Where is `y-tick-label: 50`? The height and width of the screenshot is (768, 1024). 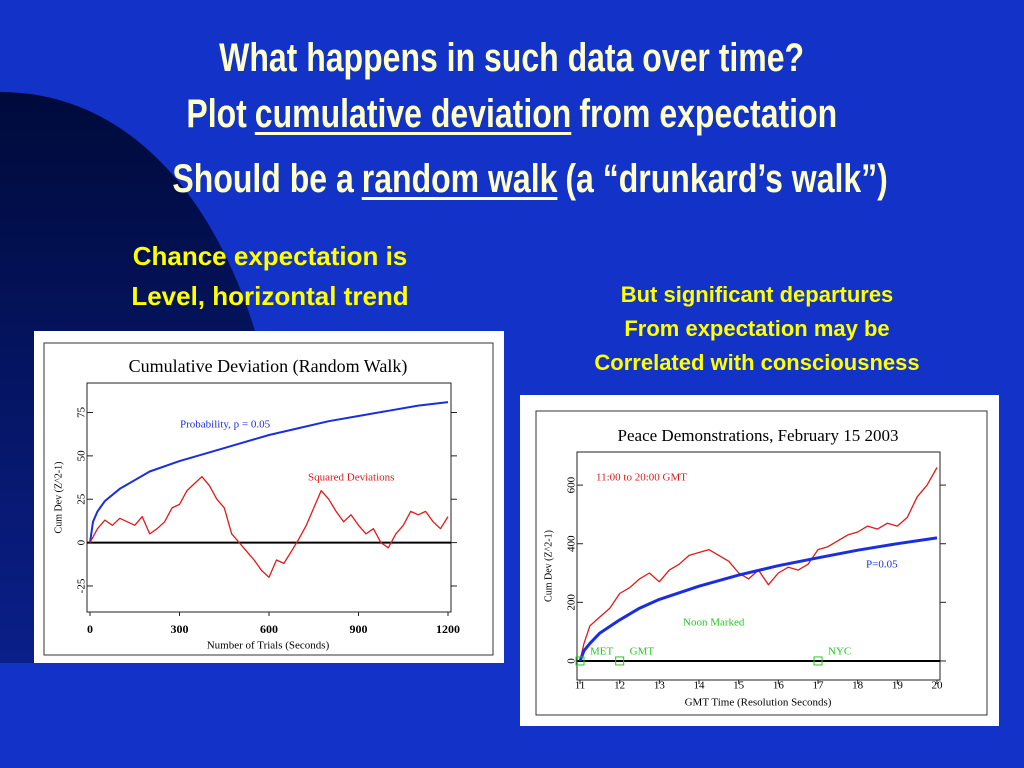
y-tick-label: 50 is located at coordinates (82, 456).